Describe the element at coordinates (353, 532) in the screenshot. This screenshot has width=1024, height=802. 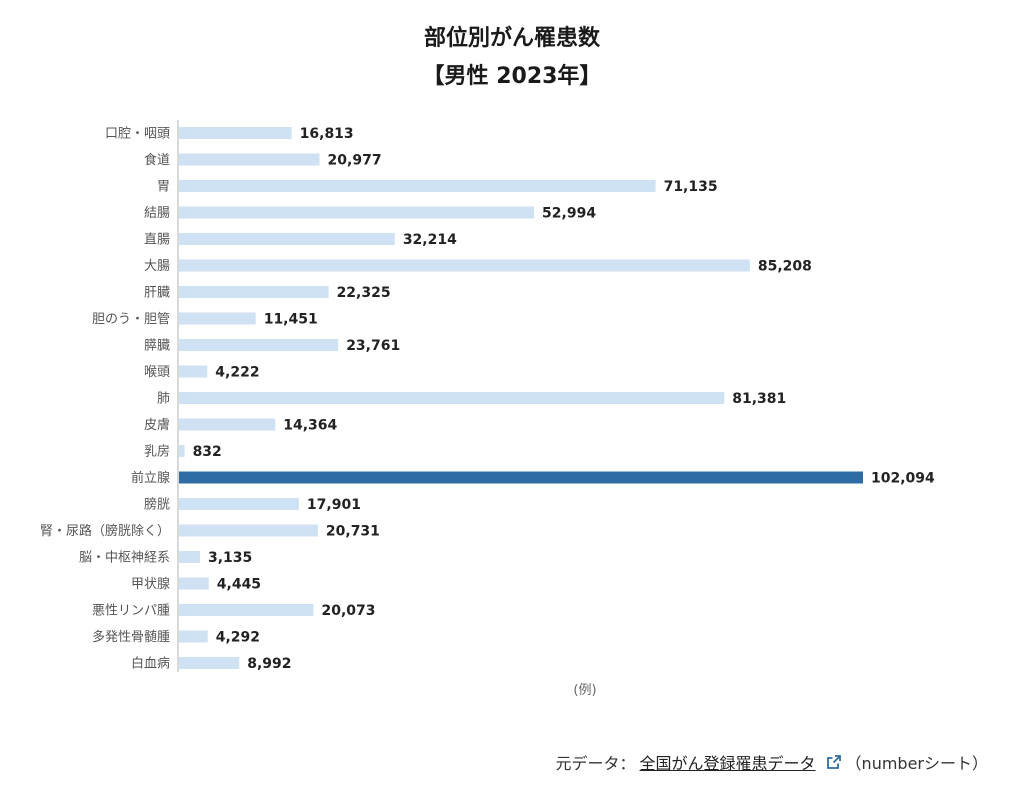
I see `value-label: 20,731` at that location.